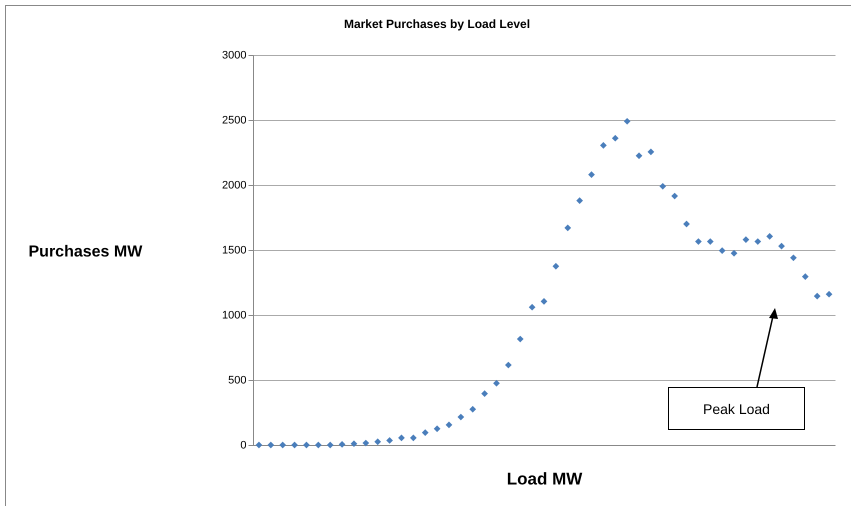 This screenshot has width=858, height=512. Describe the element at coordinates (243, 446) in the screenshot. I see `y-tick-label: 0` at that location.